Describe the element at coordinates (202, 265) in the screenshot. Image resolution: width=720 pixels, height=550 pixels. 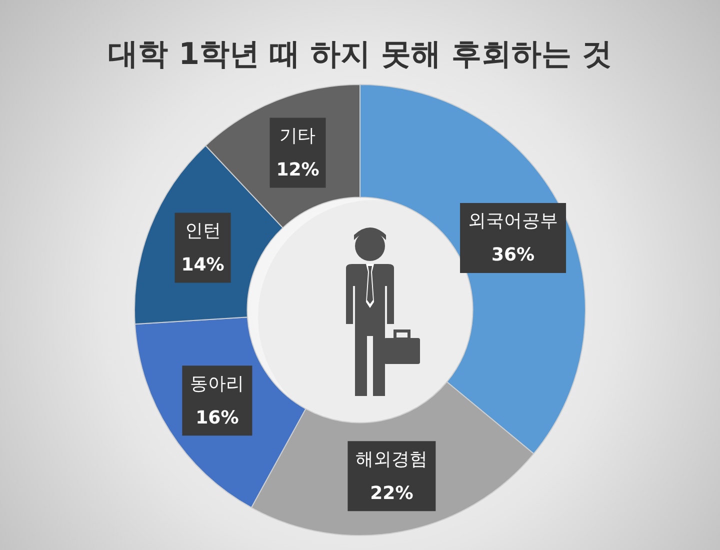
I see `data-label: 14%` at that location.